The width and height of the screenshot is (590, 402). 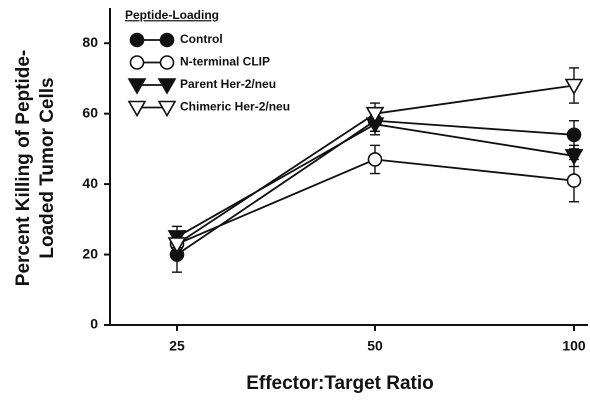 What do you see at coordinates (90, 253) in the screenshot?
I see `y-tick-label: 20` at bounding box center [90, 253].